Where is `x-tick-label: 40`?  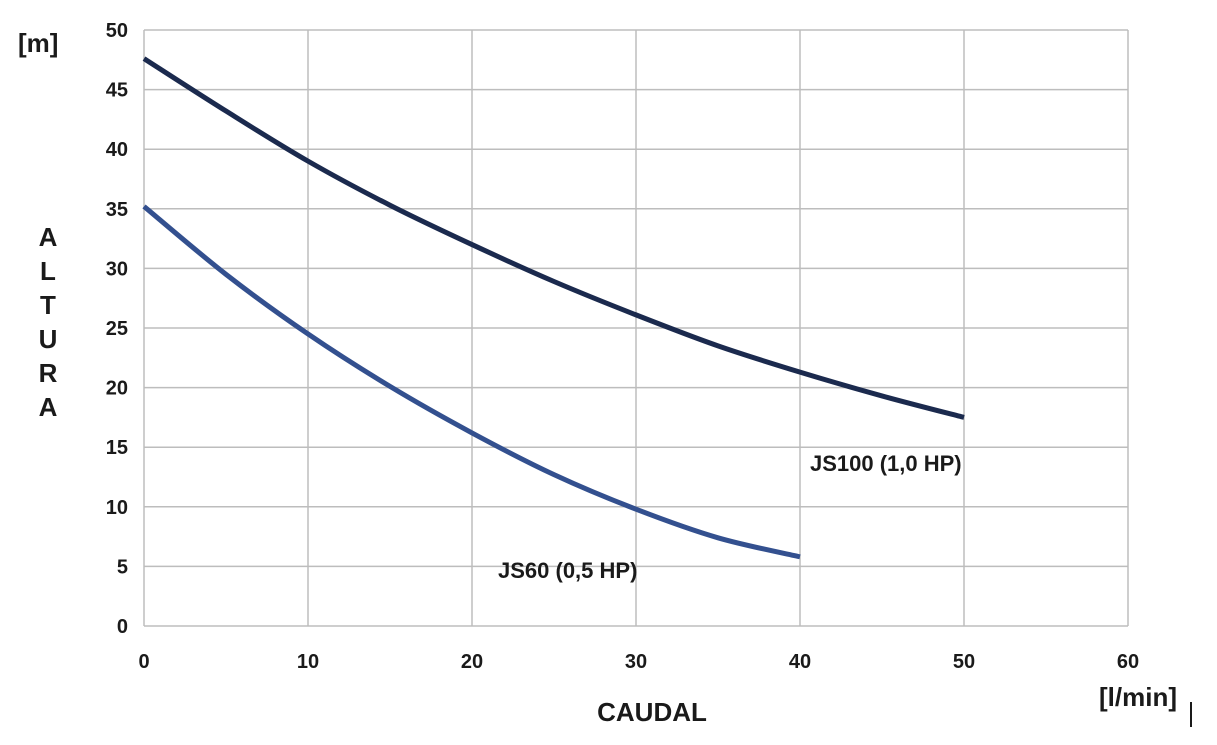
x-tick-label: 40 is located at coordinates (800, 662).